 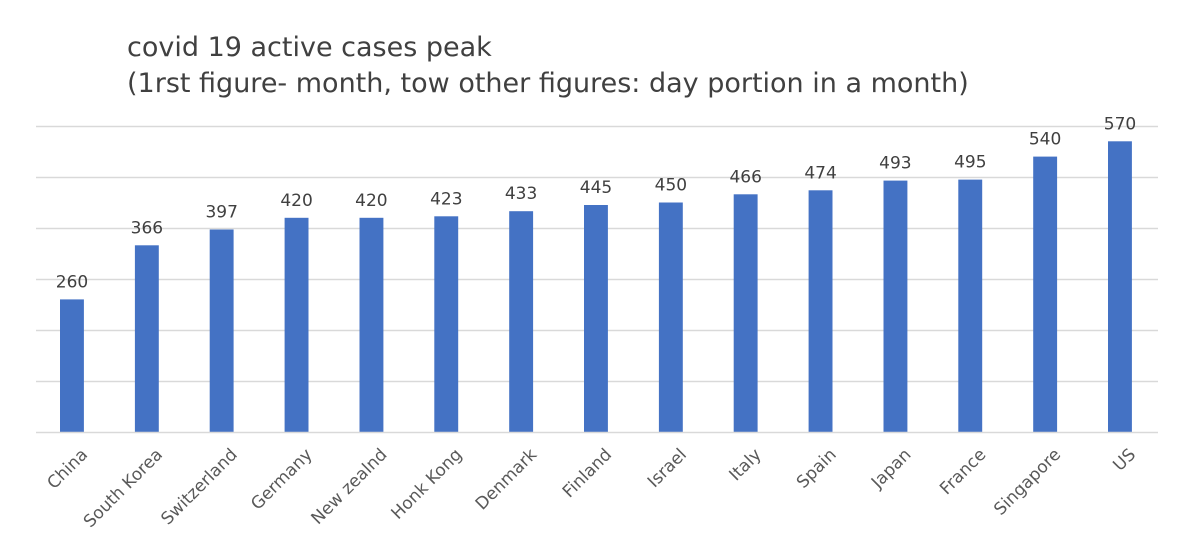 What do you see at coordinates (667, 468) in the screenshot?
I see `x-tick-label: Israel` at bounding box center [667, 468].